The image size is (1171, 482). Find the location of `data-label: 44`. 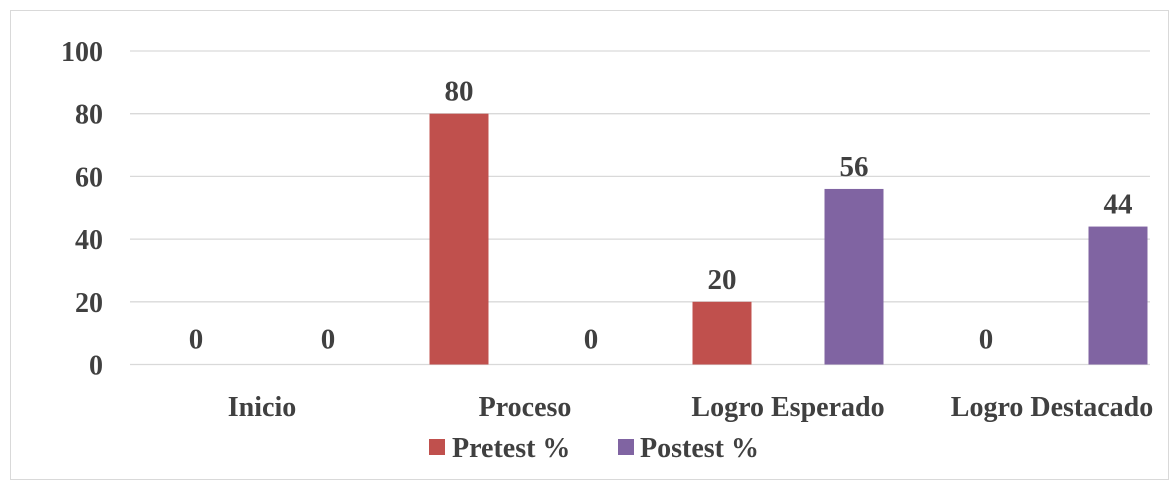

data-label: 44 is located at coordinates (1118, 205).